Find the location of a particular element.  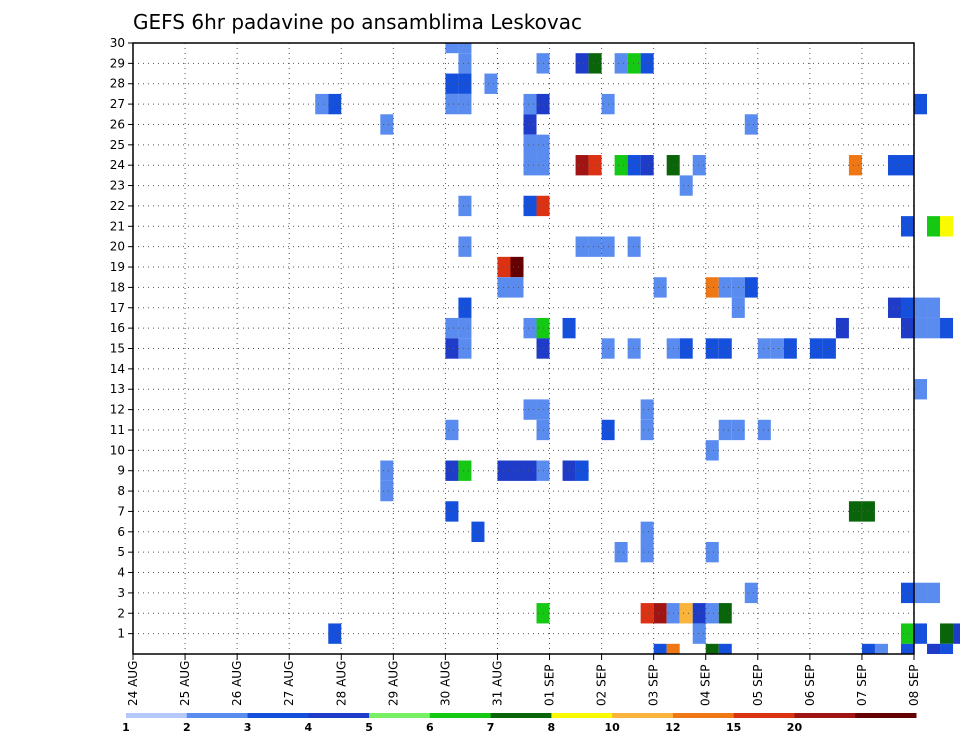

legend-label: 3 is located at coordinates (248, 727).